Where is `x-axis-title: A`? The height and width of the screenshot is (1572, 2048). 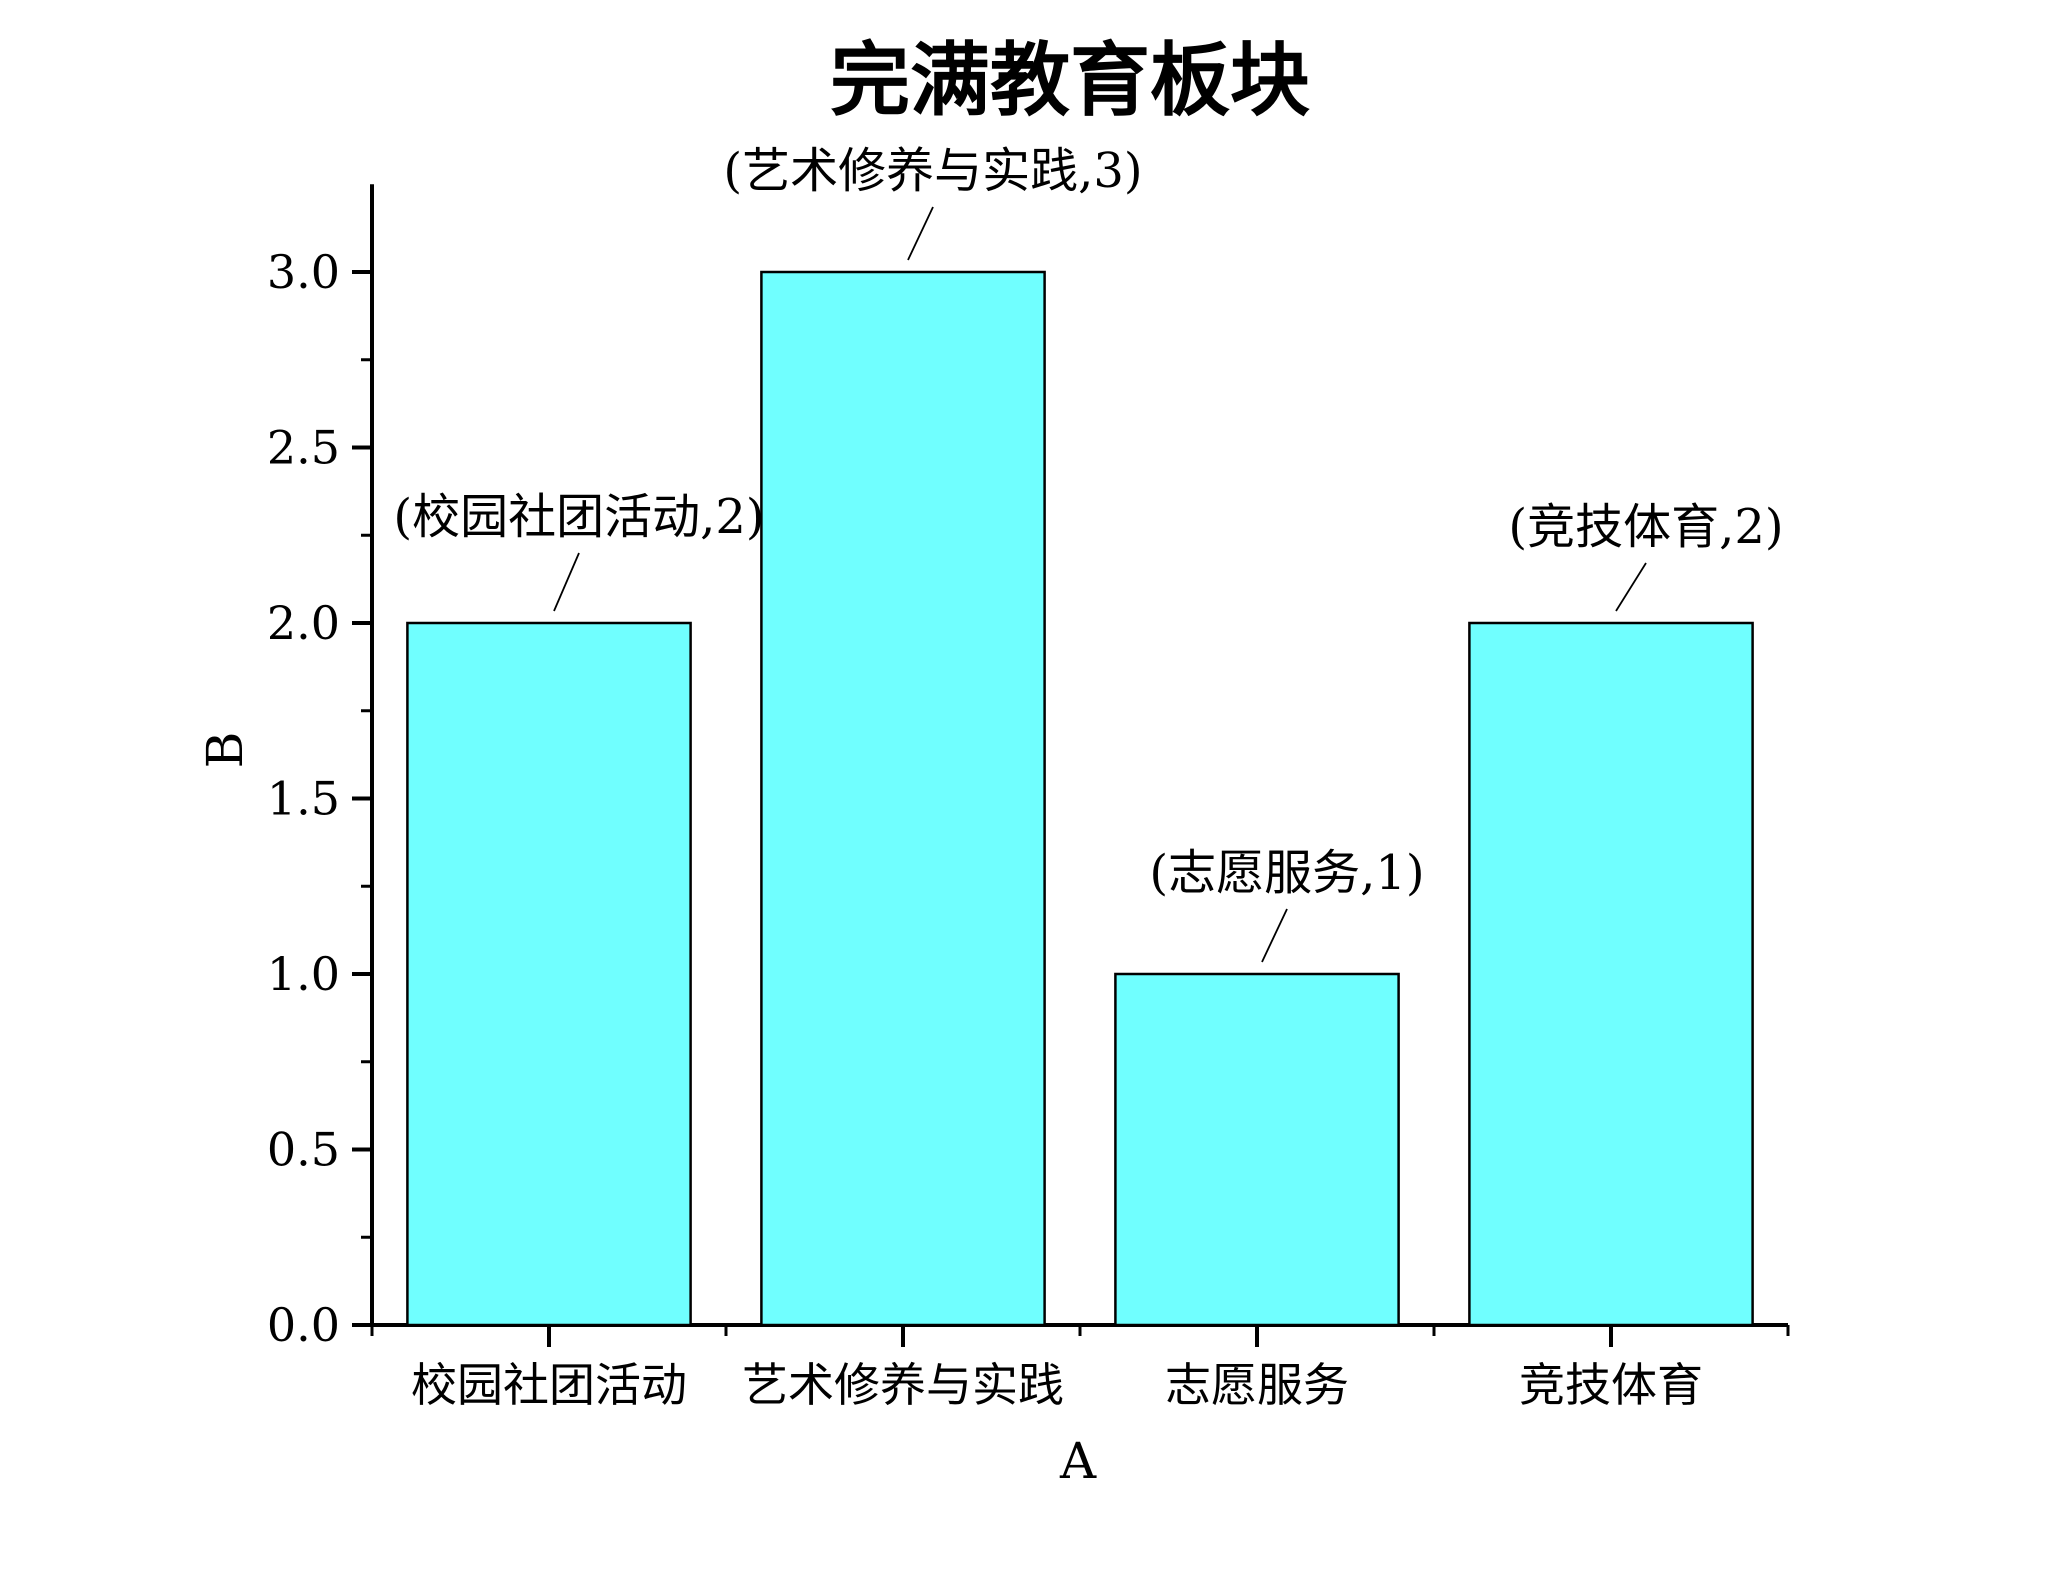 x-axis-title: A is located at coordinates (1078, 1461).